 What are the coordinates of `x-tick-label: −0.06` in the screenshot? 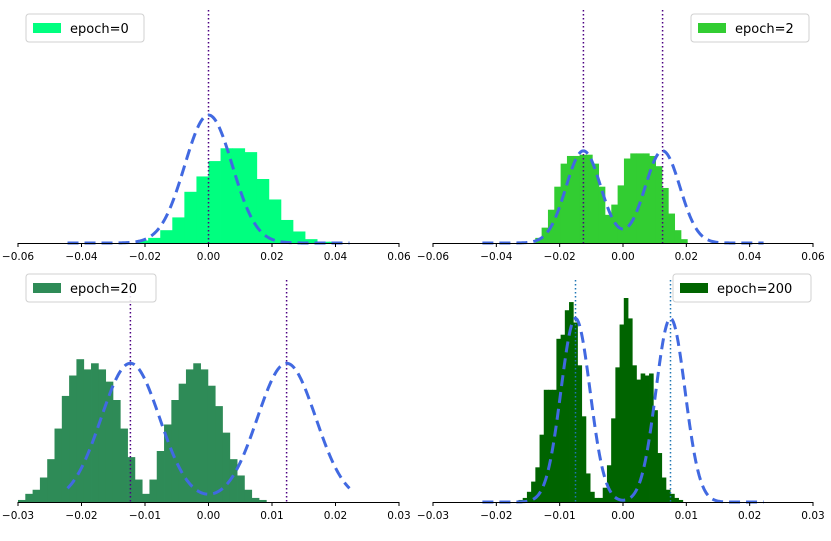 It's located at (433, 257).